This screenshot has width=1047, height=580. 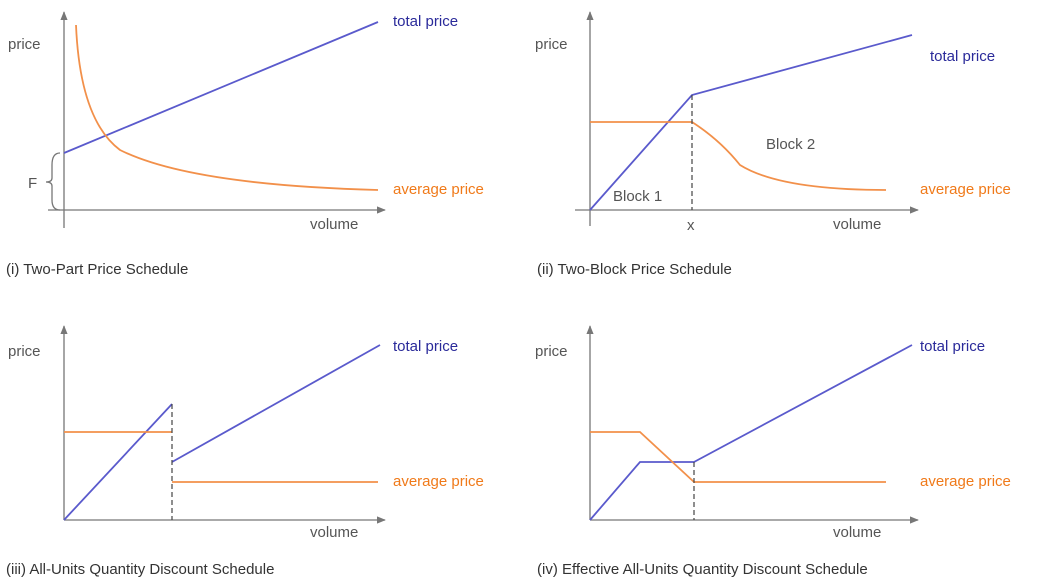 What do you see at coordinates (97, 269) in the screenshot?
I see `caption: (i) Two-Part Price Schedule` at bounding box center [97, 269].